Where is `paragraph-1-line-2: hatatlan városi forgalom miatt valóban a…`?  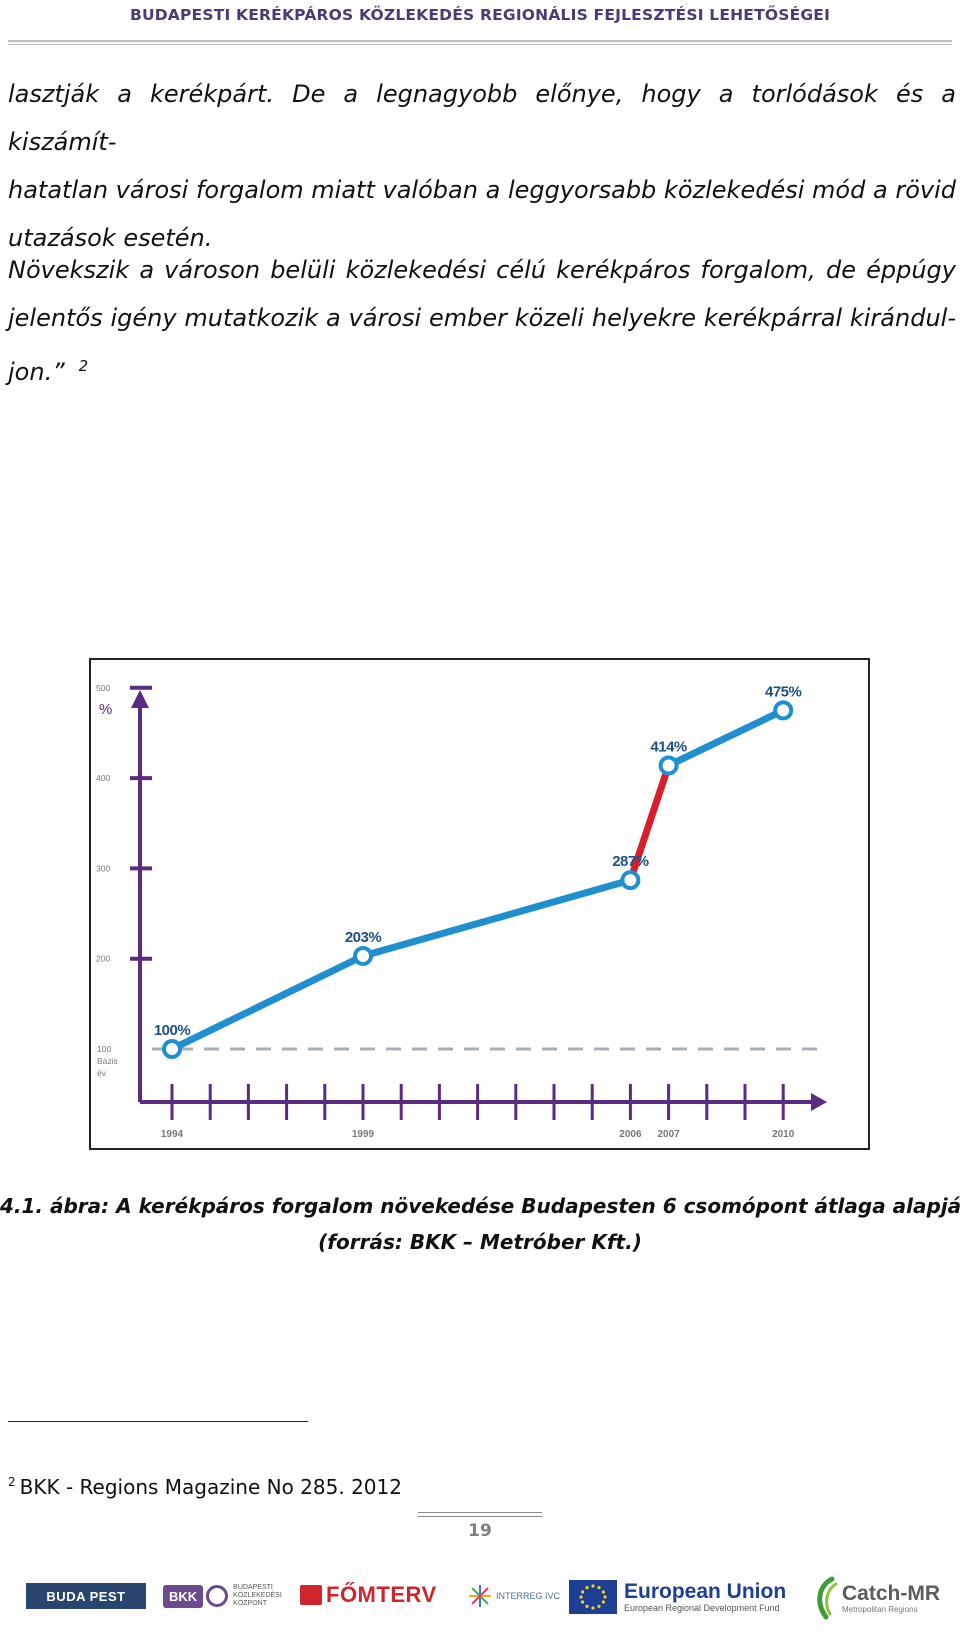
paragraph-1-line-2: hatatlan városi forgalom miatt valóban a… is located at coordinates (482, 190).